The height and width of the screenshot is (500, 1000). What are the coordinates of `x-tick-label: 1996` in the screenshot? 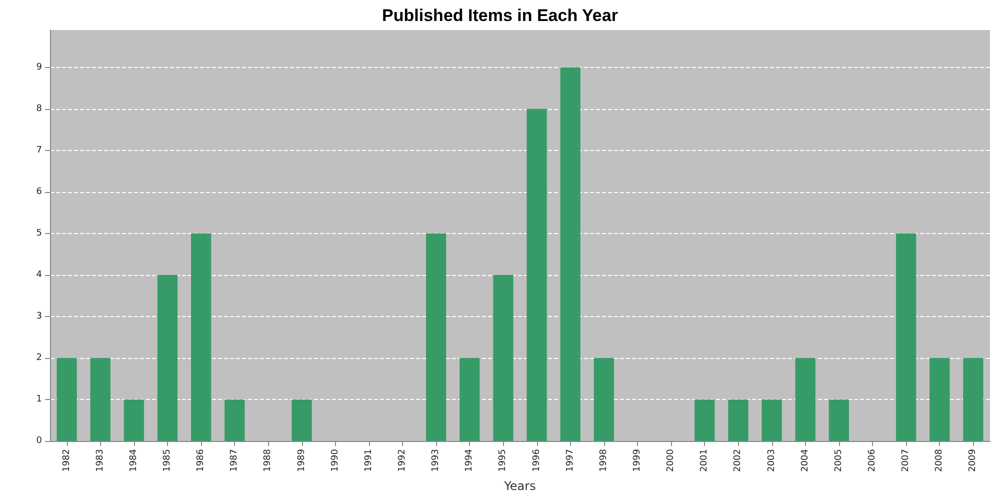 It's located at (537, 460).